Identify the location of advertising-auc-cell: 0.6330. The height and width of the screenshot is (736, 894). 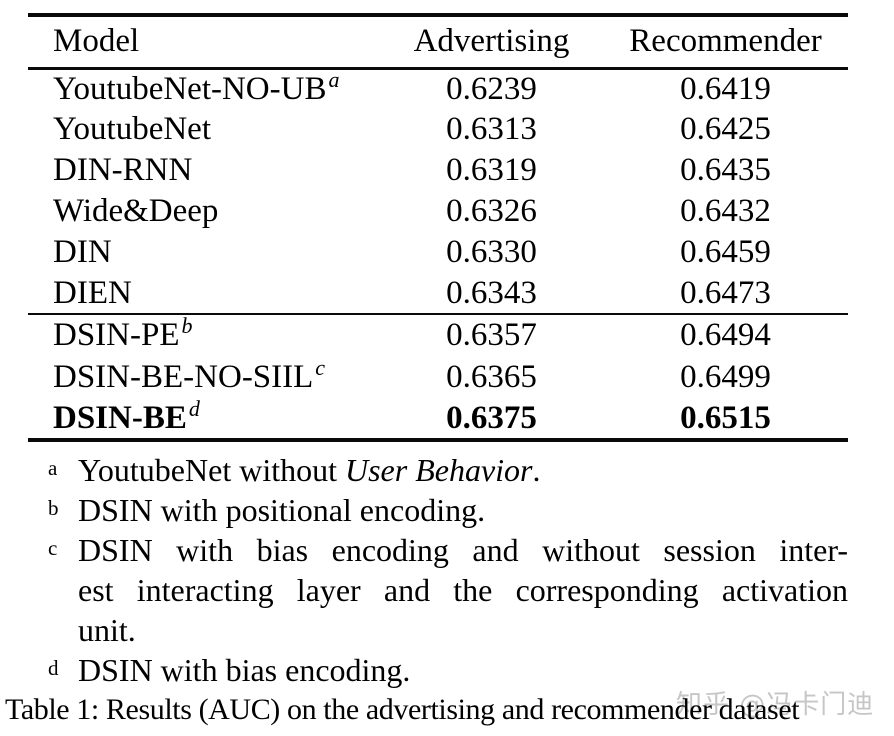
(491, 252).